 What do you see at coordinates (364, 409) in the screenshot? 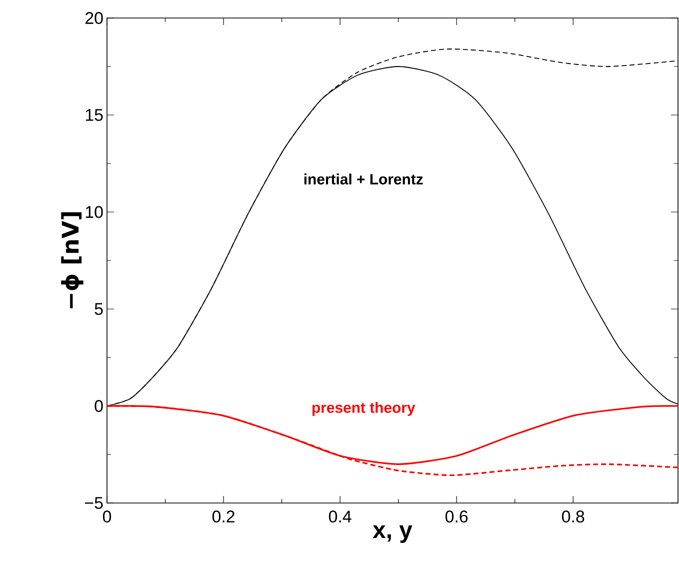
I see `annotation: present theory` at bounding box center [364, 409].